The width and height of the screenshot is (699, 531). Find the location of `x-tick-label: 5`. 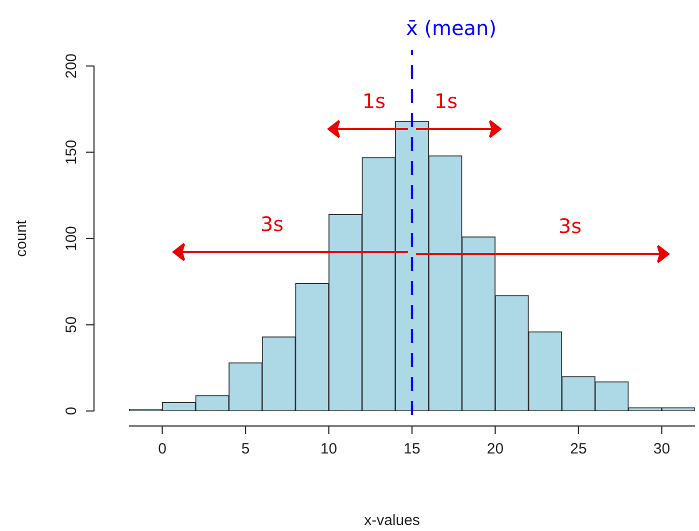

x-tick-label: 5 is located at coordinates (245, 449).